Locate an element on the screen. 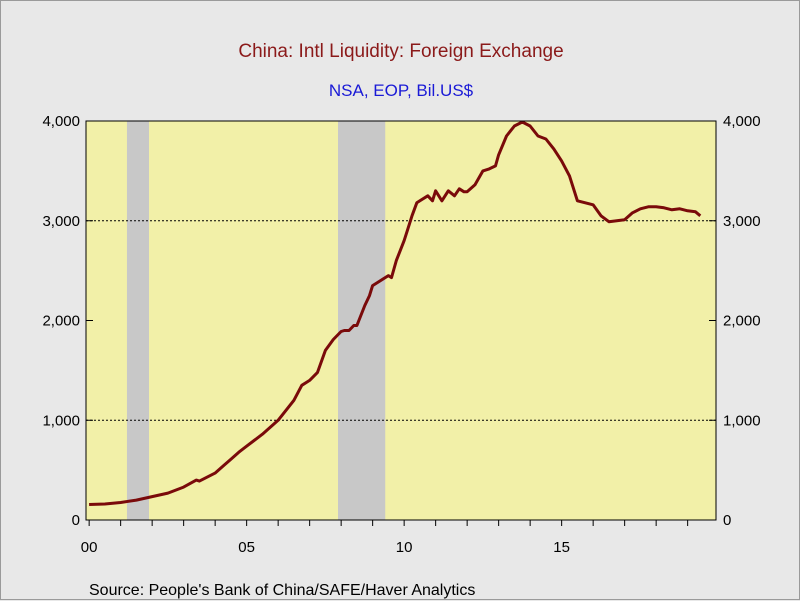 The image size is (800, 601). x-tick-label: 10 is located at coordinates (404, 547).